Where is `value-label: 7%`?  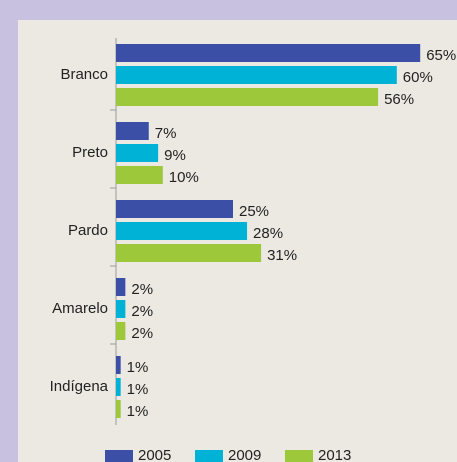
value-label: 7% is located at coordinates (166, 133).